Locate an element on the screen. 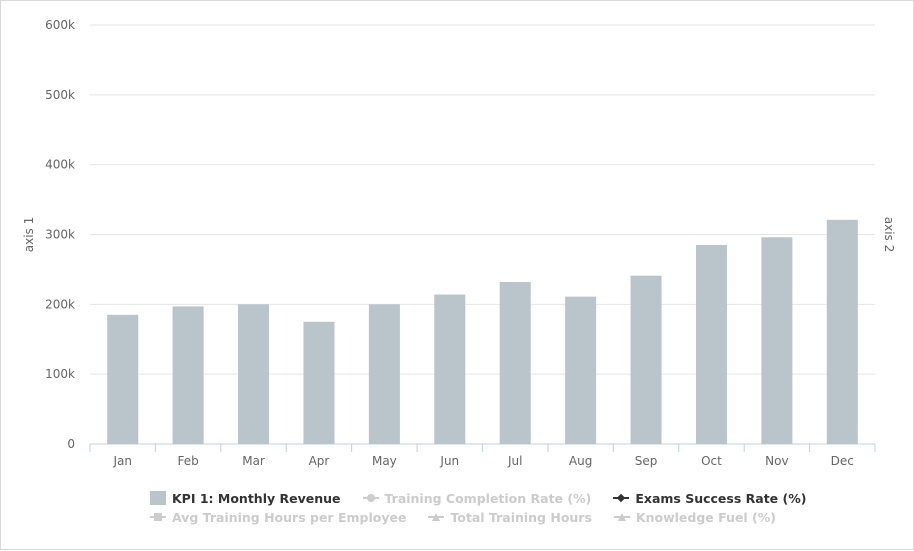 The width and height of the screenshot is (914, 551). legend-item: Exams Success Rate (%) is located at coordinates (709, 498).